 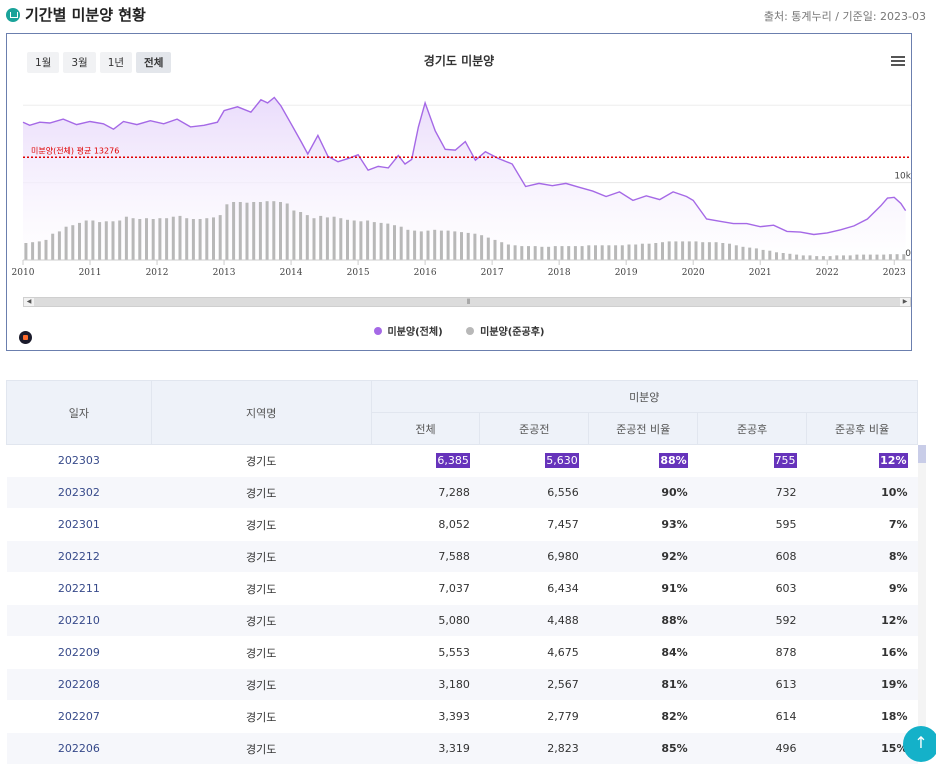 What do you see at coordinates (78, 652) in the screenshot?
I see `cell-value: 202209` at bounding box center [78, 652].